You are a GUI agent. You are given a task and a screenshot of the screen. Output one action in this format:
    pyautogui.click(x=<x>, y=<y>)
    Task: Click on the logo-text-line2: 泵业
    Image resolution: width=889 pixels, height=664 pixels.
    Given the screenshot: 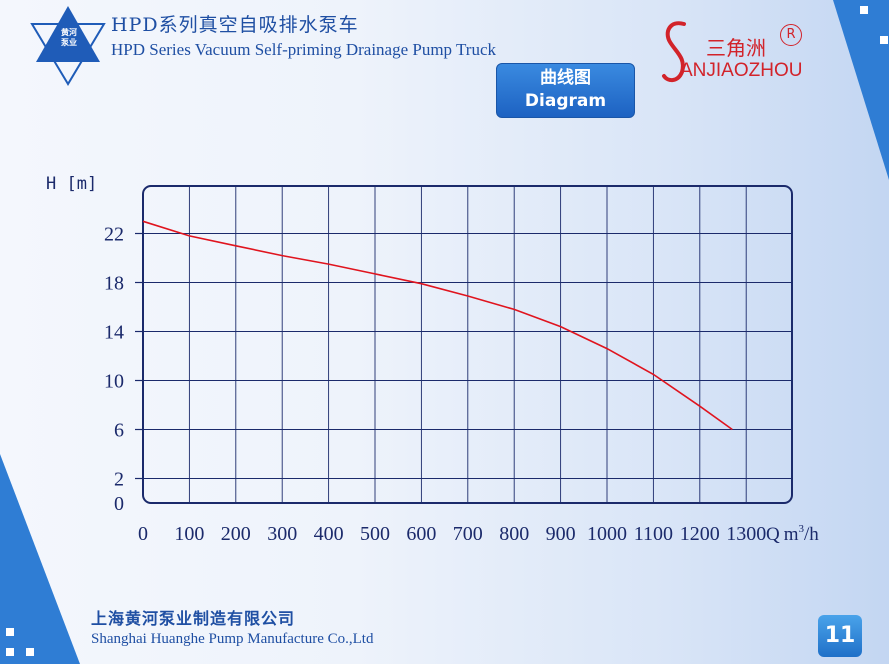 What is the action you would take?
    pyautogui.click(x=69, y=42)
    